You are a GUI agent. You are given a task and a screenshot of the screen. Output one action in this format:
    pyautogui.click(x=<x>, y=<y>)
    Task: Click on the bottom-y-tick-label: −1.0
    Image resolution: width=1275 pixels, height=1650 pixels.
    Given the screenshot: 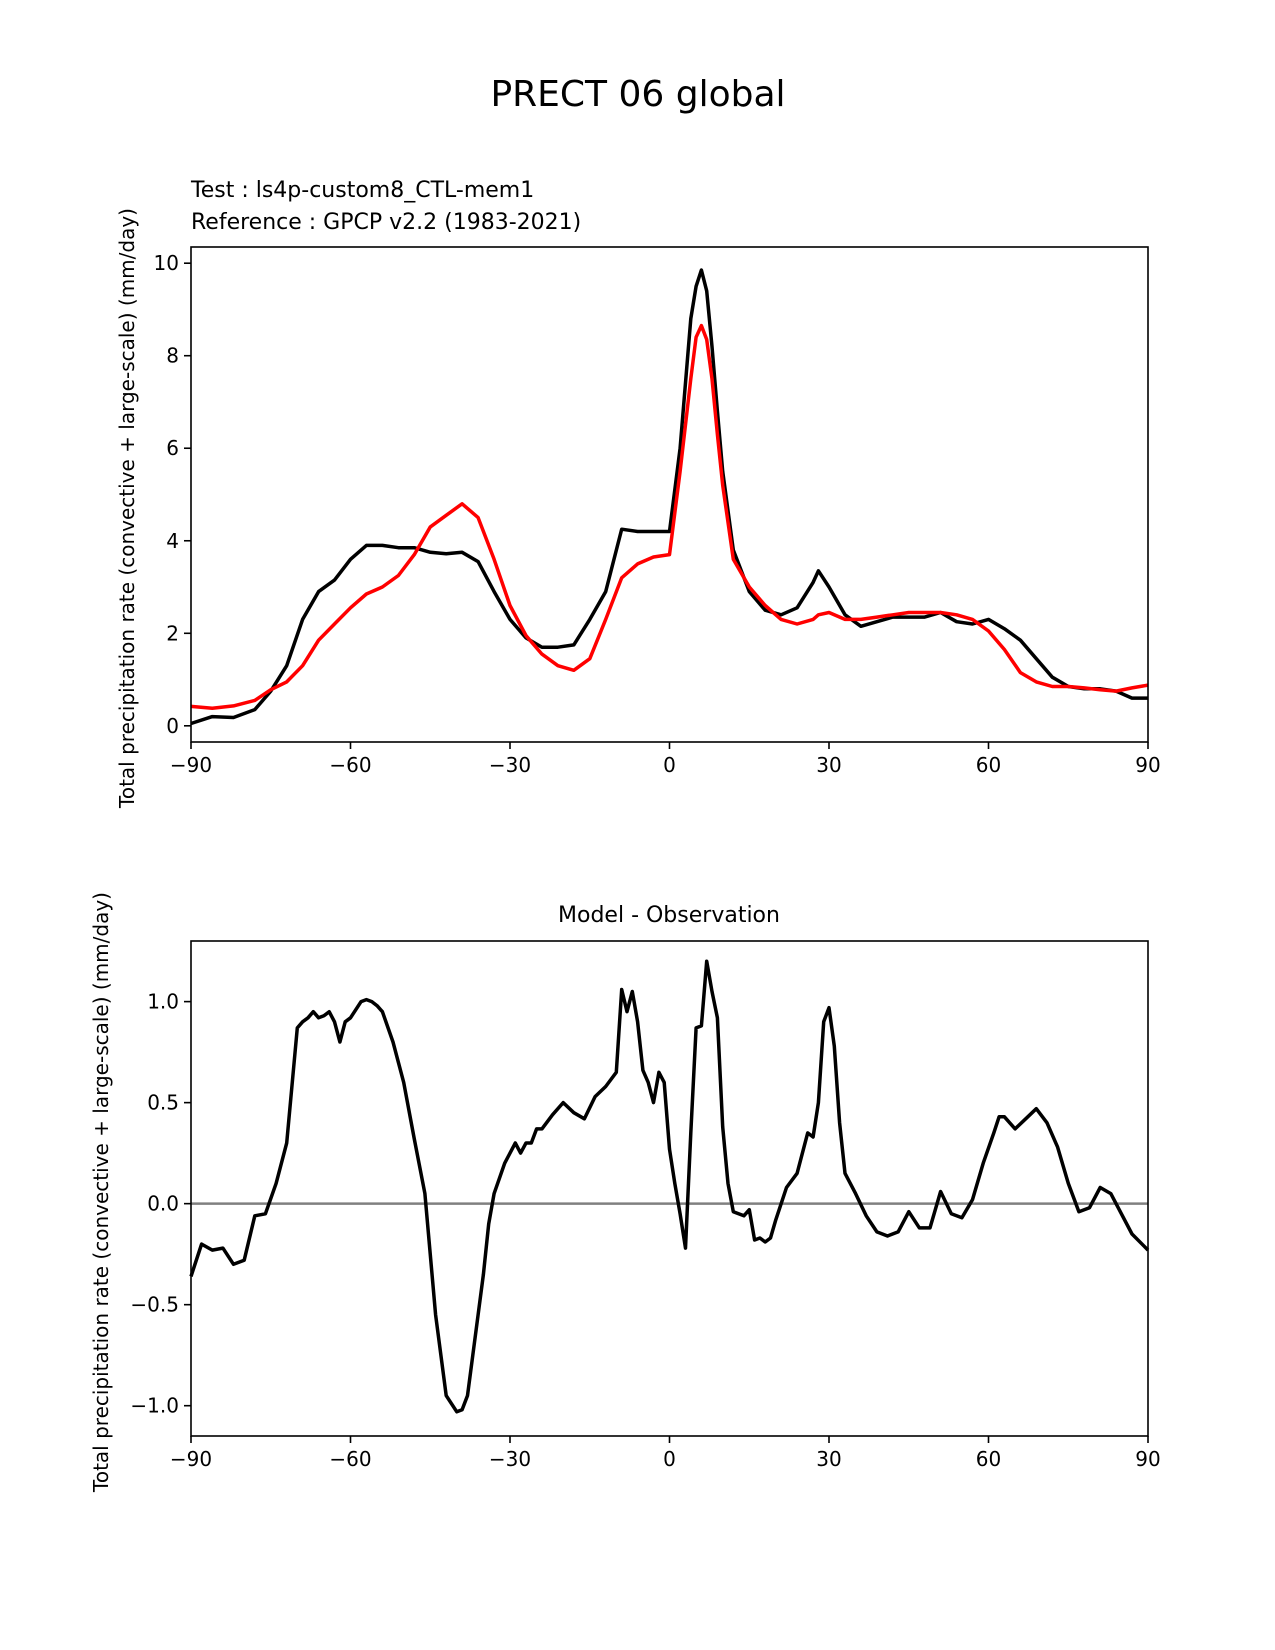 What is the action you would take?
    pyautogui.click(x=154, y=1406)
    